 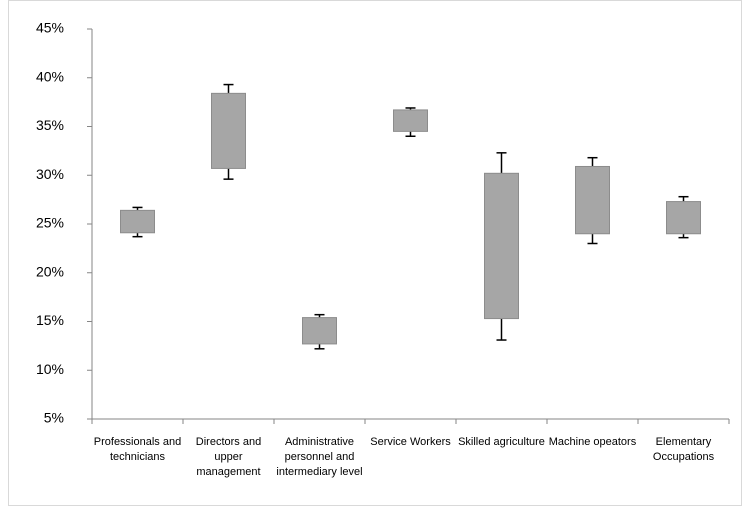 I want to click on x-label-box: Elementary Occupations, so click(x=683, y=449).